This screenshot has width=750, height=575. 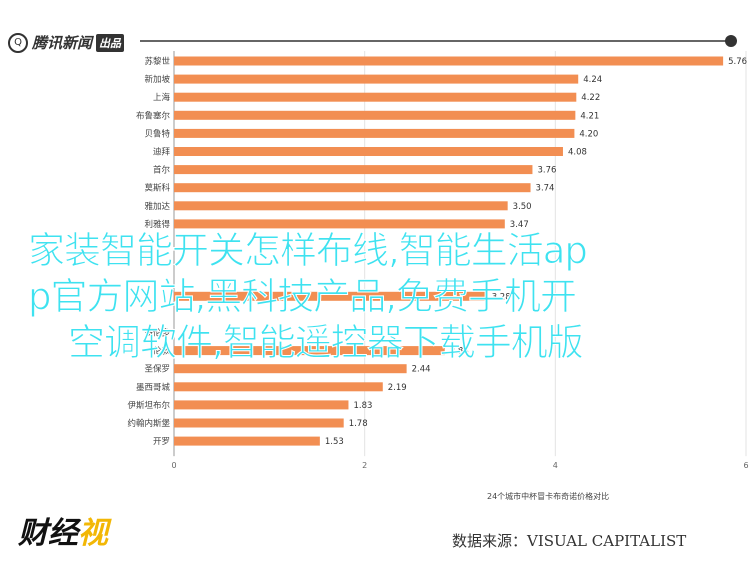 What do you see at coordinates (421, 370) in the screenshot?
I see `data-label-17: 2.44` at bounding box center [421, 370].